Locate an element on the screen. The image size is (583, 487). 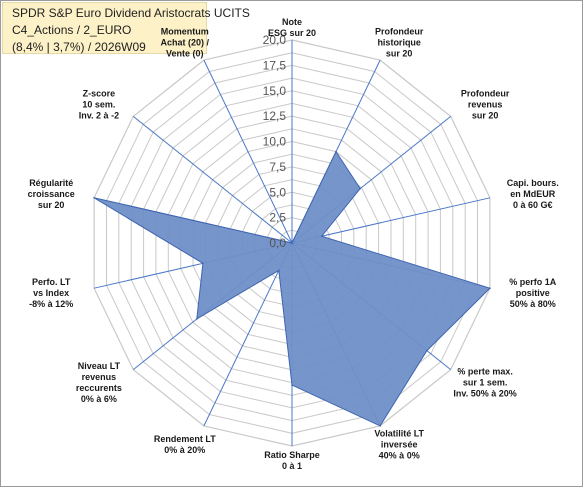
tick-label: 2,5 is located at coordinates (277, 218).